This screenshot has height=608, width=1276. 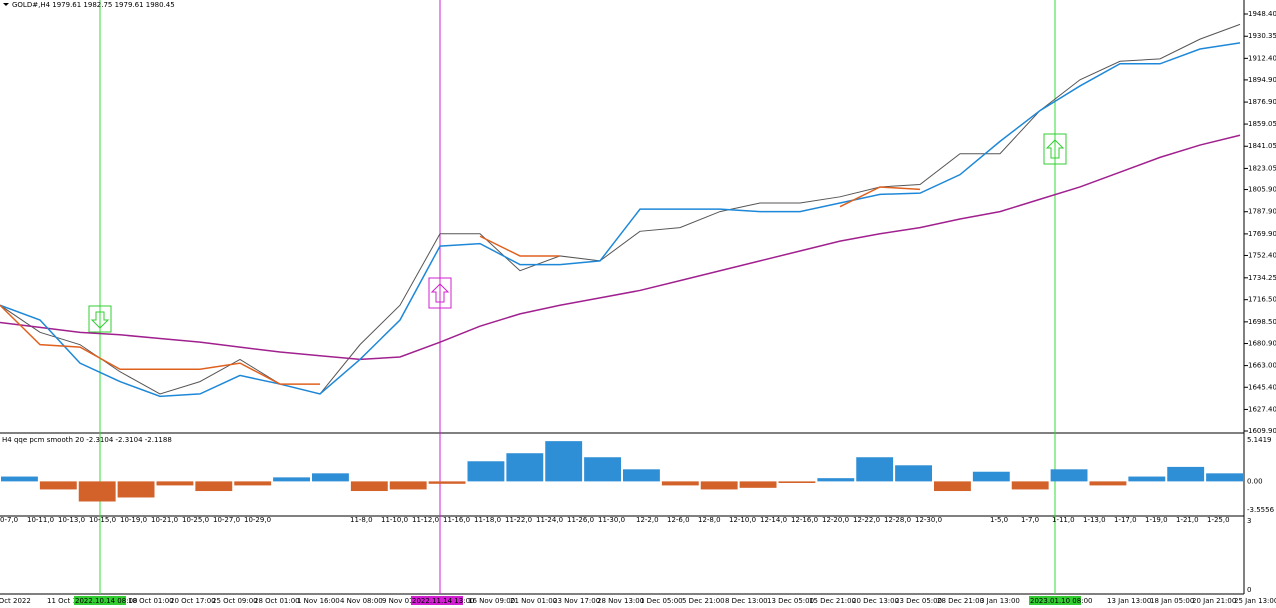 I want to click on bottom-label: 10-21,0, so click(x=164, y=520).